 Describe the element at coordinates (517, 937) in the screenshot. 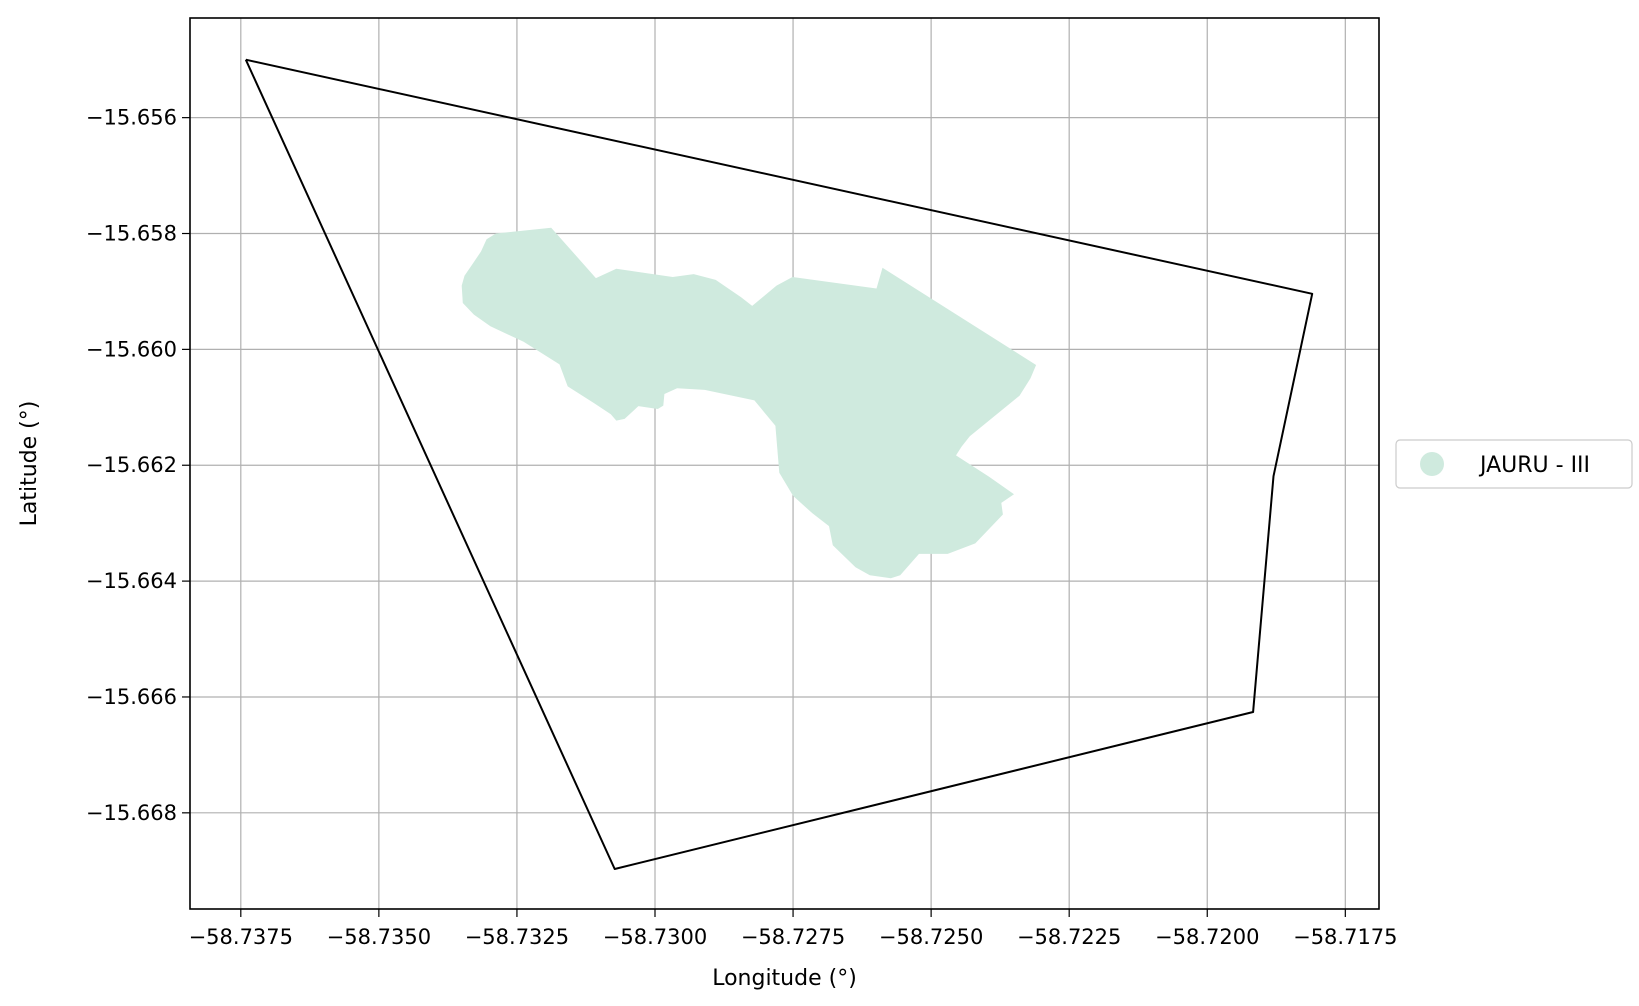

I see `x-tick-label-2: −58.7325` at that location.